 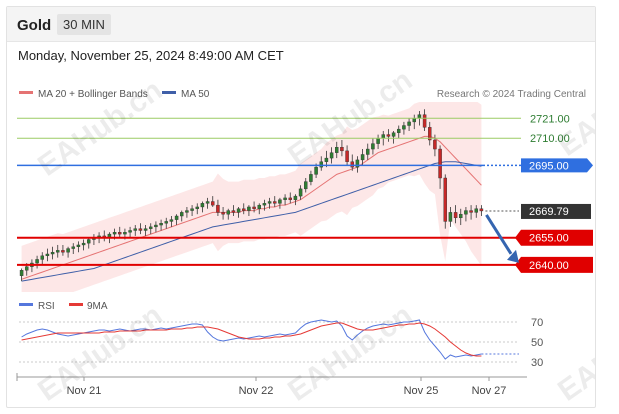 What do you see at coordinates (573, 352) in the screenshot?
I see `watermark-text: EAHub.cn` at bounding box center [573, 352].